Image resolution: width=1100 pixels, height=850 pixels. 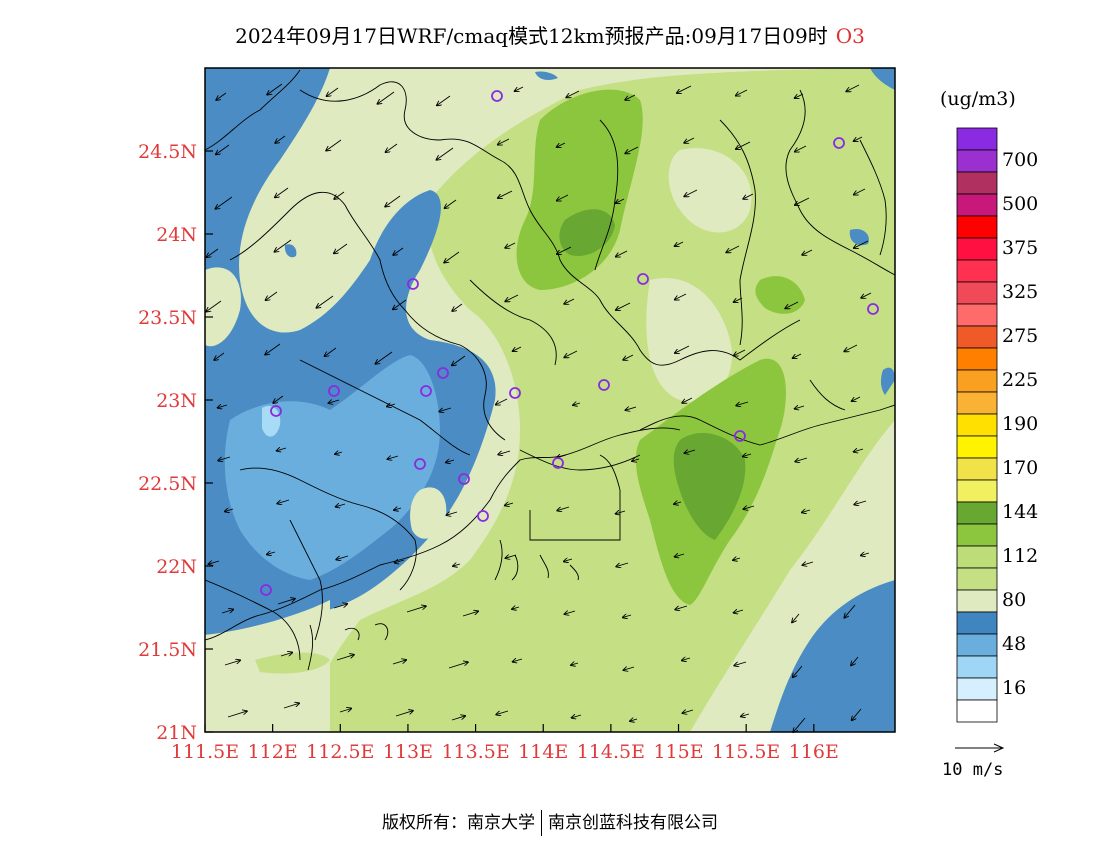 What do you see at coordinates (1020, 204) in the screenshot?
I see `legend-label: 500` at bounding box center [1020, 204].